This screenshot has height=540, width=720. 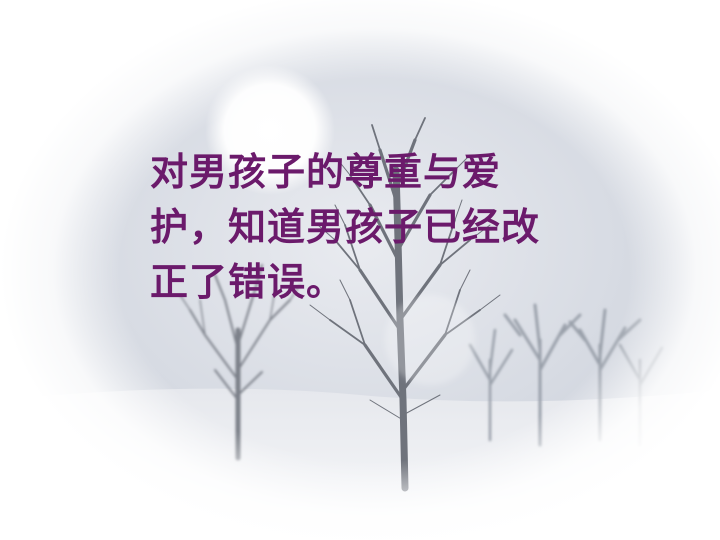 I want to click on caption-line-1: 对男孩子的尊重与爱, so click(x=326, y=172).